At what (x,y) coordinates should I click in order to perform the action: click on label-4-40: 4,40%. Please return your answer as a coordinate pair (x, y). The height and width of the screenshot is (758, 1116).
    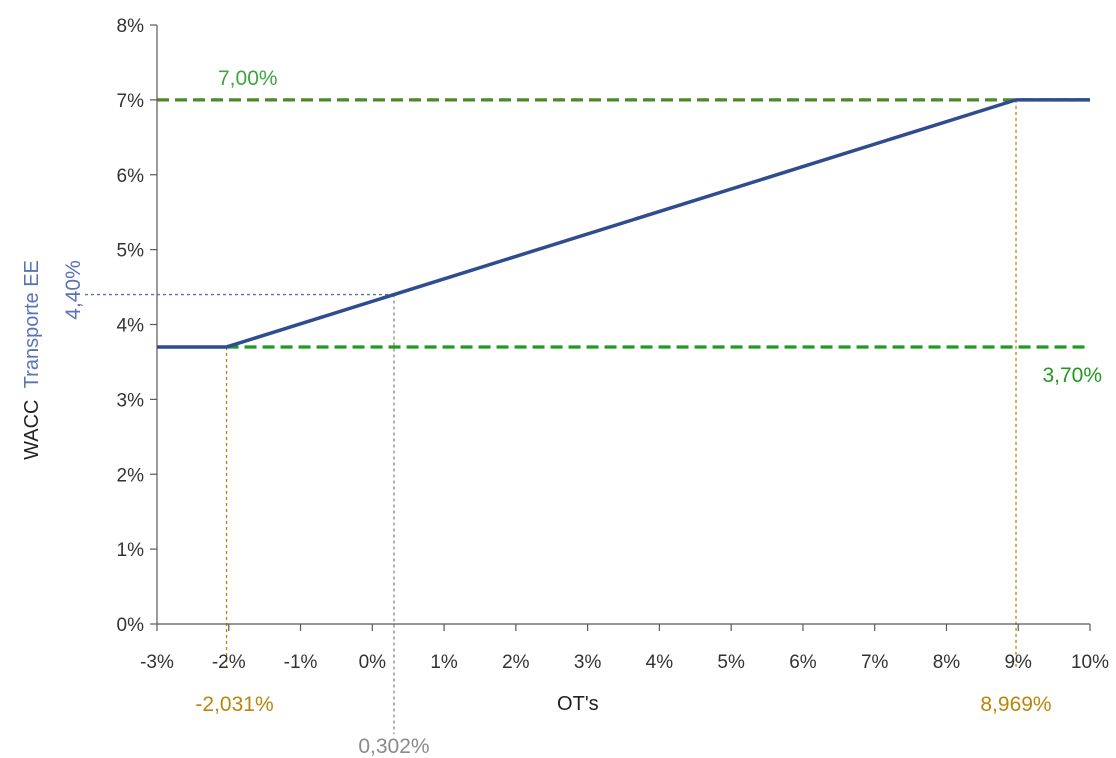
    Looking at the image, I should click on (73, 290).